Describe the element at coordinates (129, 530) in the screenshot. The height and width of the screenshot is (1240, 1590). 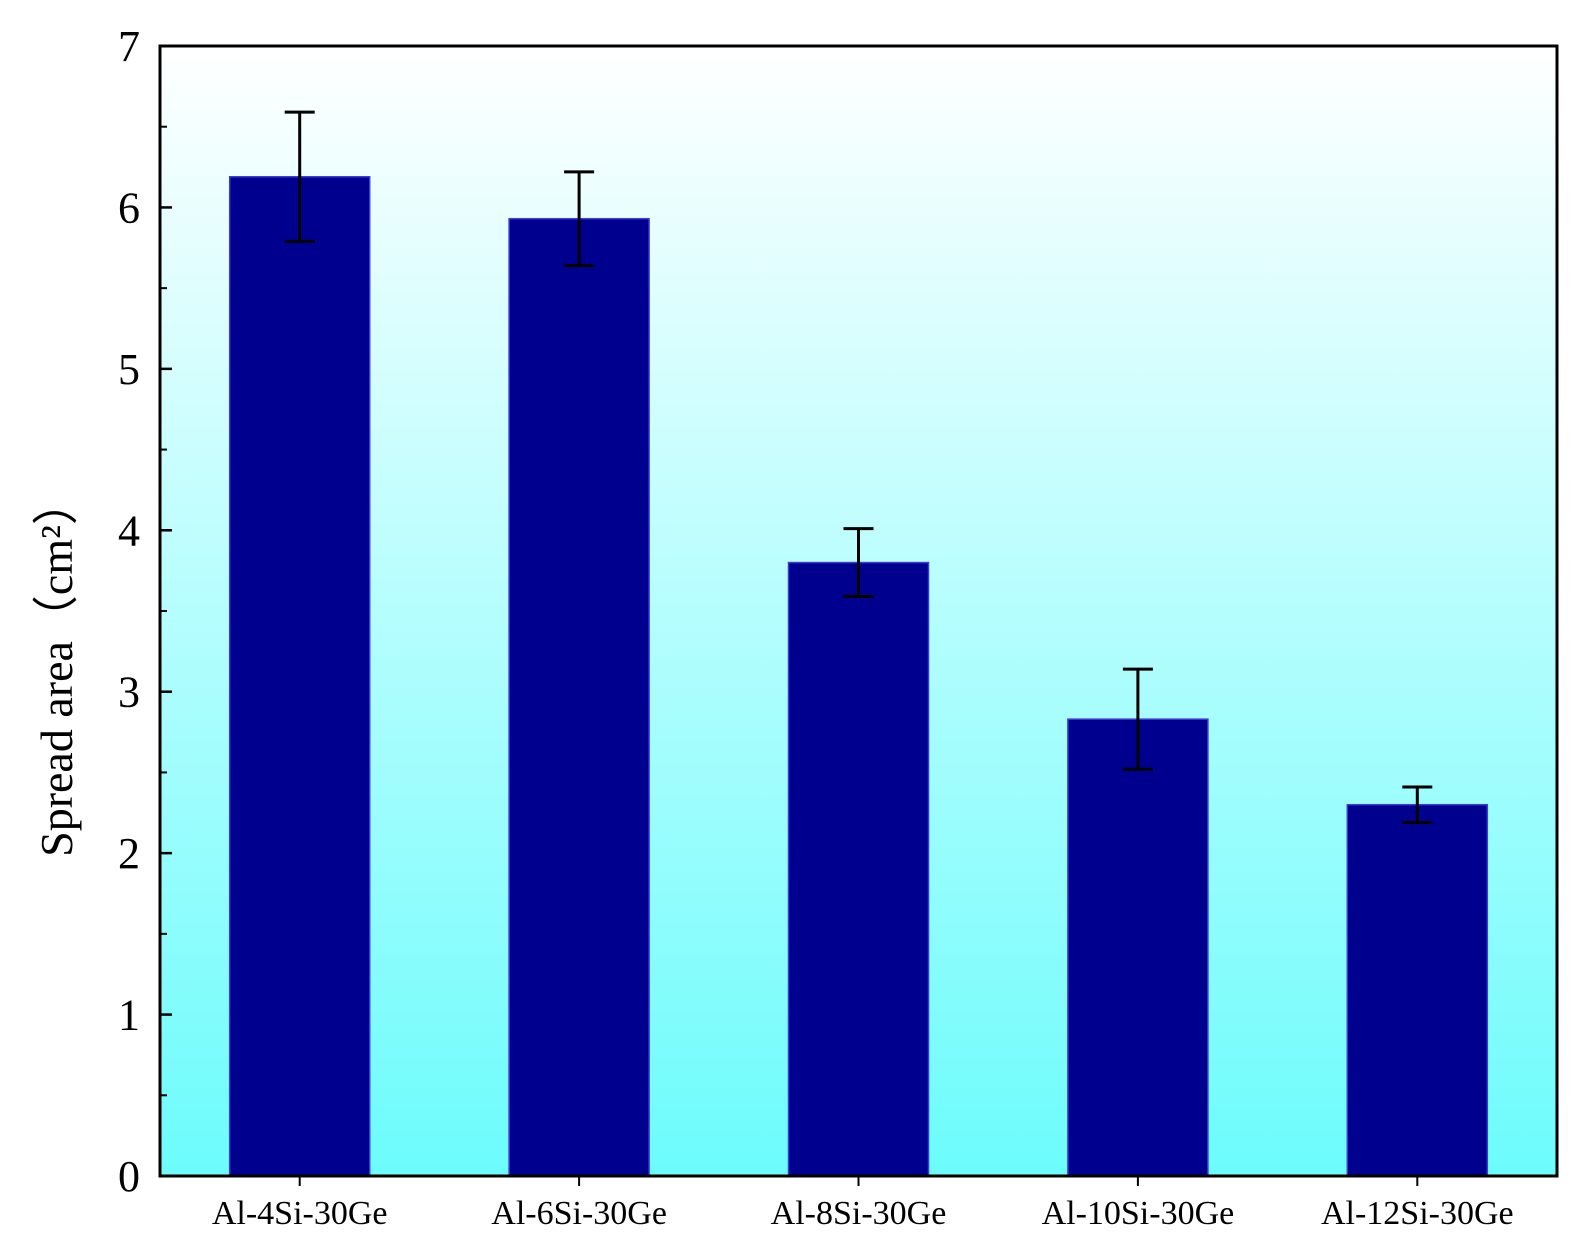
I see `y-tick-label: 4` at that location.